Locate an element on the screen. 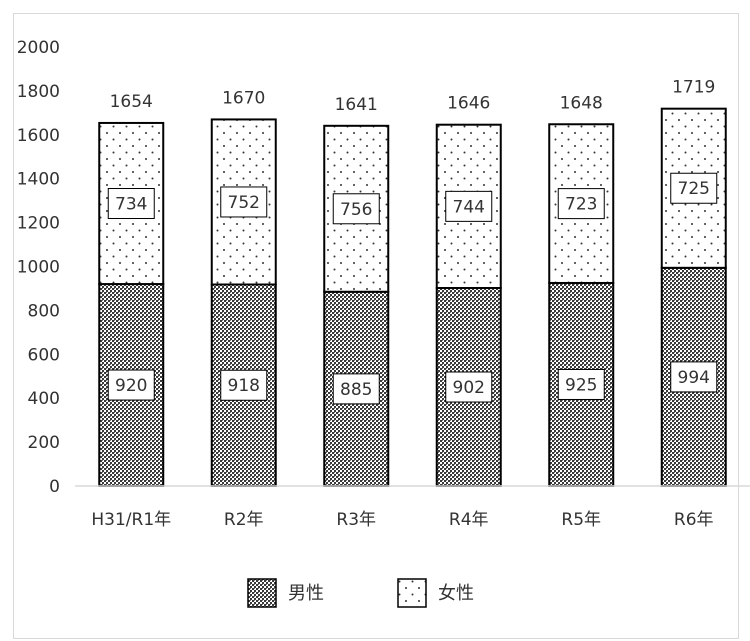 The width and height of the screenshot is (750, 641). bar-group: 902 744 1646 is located at coordinates (468, 290).